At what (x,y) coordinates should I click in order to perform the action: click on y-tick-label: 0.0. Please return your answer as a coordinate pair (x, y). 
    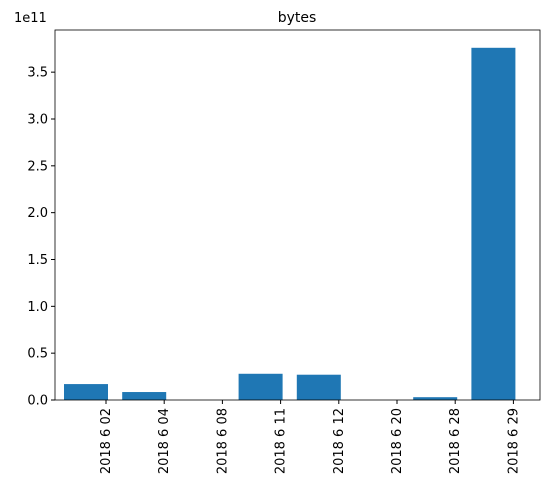
    Looking at the image, I should click on (37, 401).